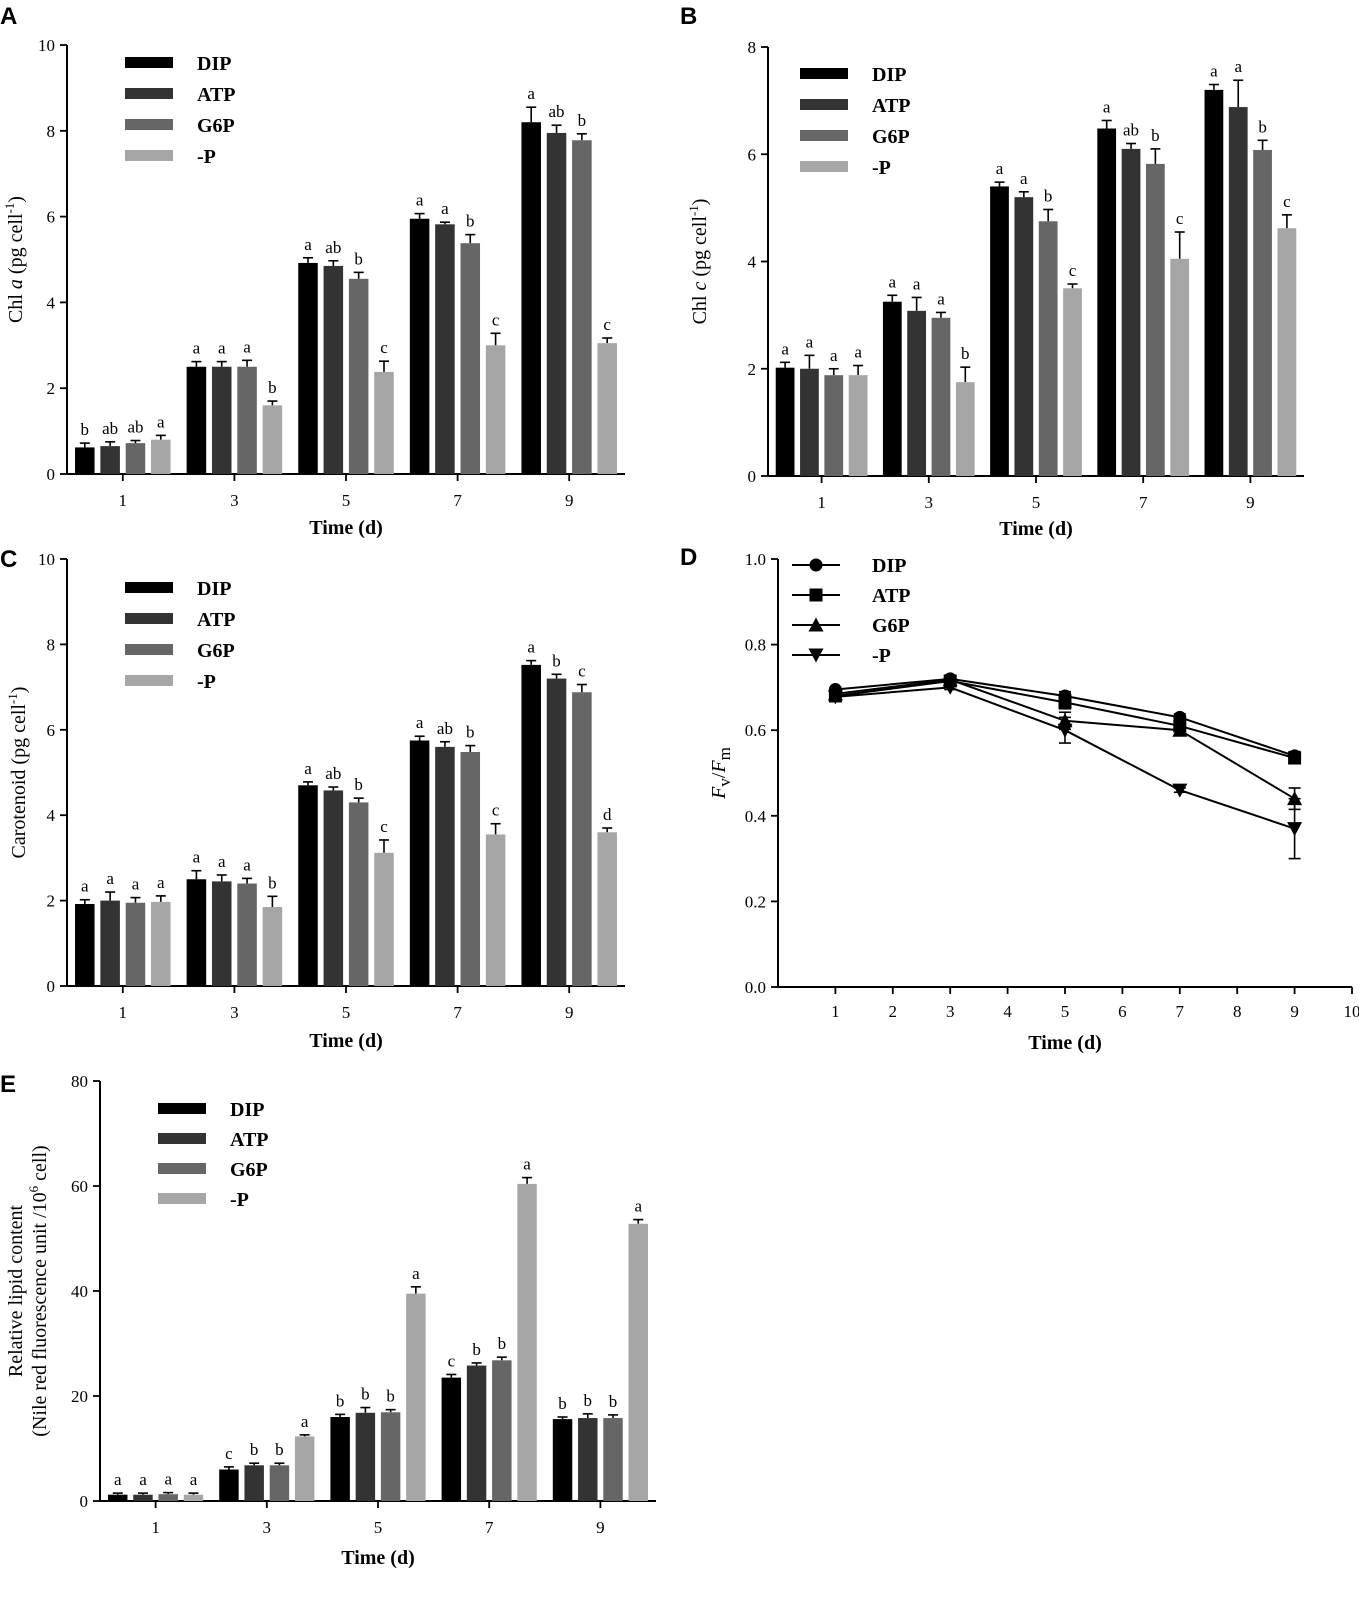 The height and width of the screenshot is (1621, 1359). I want to click on y-tick-label: 6, so click(51, 730).